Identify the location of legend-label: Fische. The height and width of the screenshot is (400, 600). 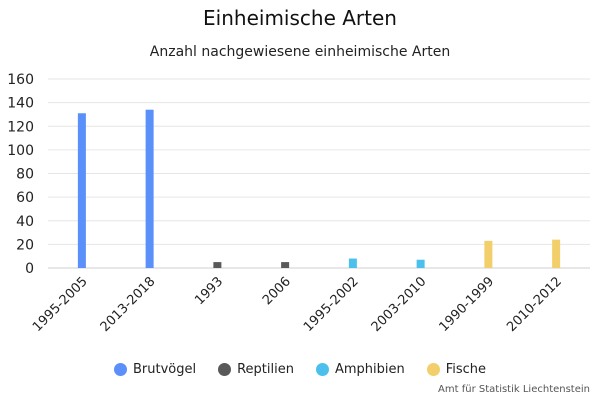
(466, 369).